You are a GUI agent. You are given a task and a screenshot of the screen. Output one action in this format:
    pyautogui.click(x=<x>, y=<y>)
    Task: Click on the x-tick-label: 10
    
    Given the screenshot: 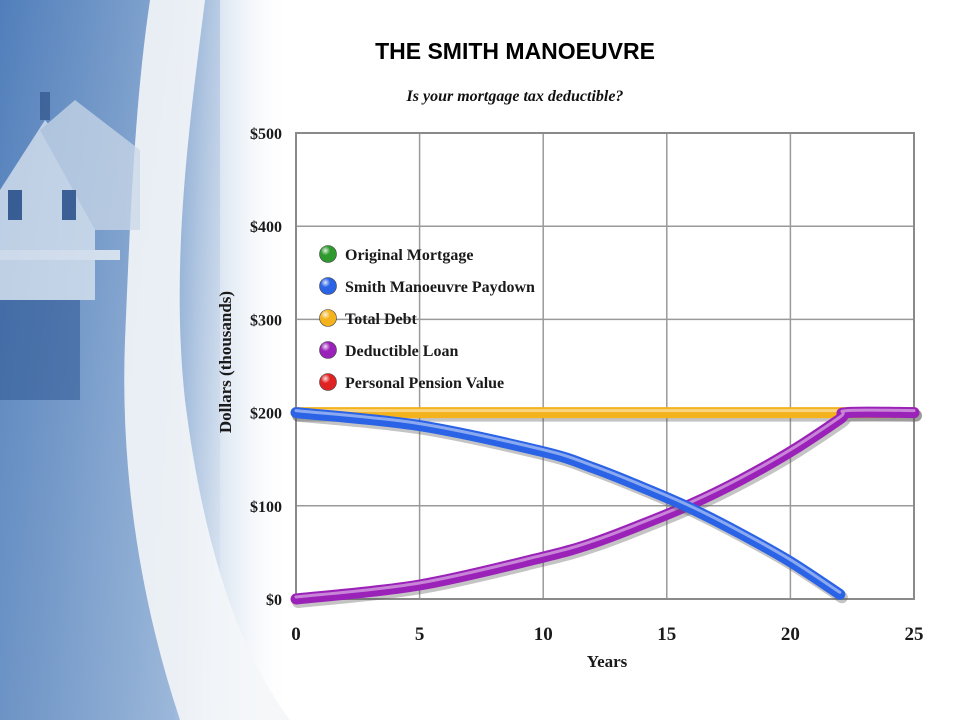 What is the action you would take?
    pyautogui.click(x=543, y=634)
    